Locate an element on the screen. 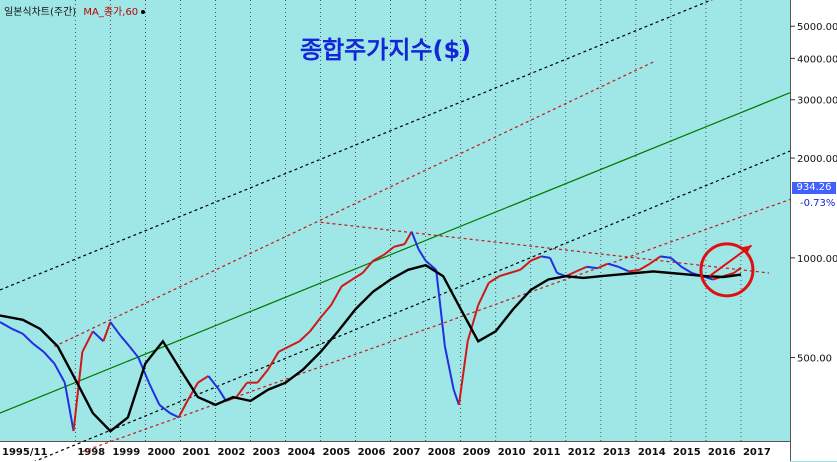  x-tick-label: 2017 is located at coordinates (757, 452).